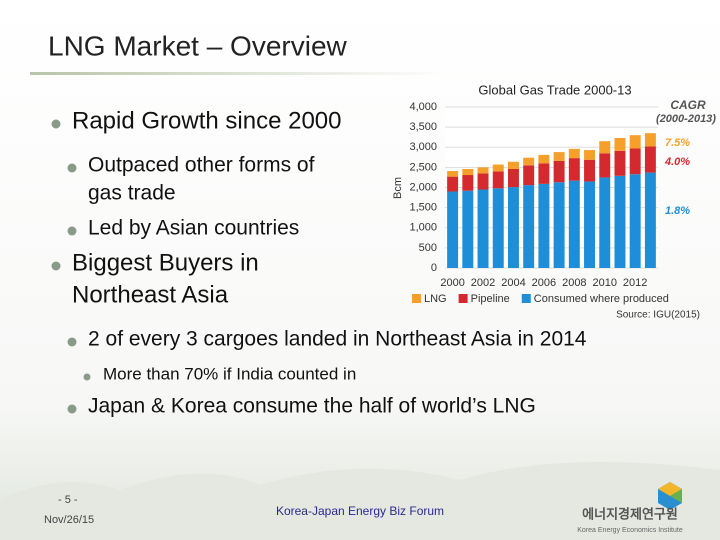 This screenshot has height=540, width=720. I want to click on x-tick-label: 2004, so click(513, 283).